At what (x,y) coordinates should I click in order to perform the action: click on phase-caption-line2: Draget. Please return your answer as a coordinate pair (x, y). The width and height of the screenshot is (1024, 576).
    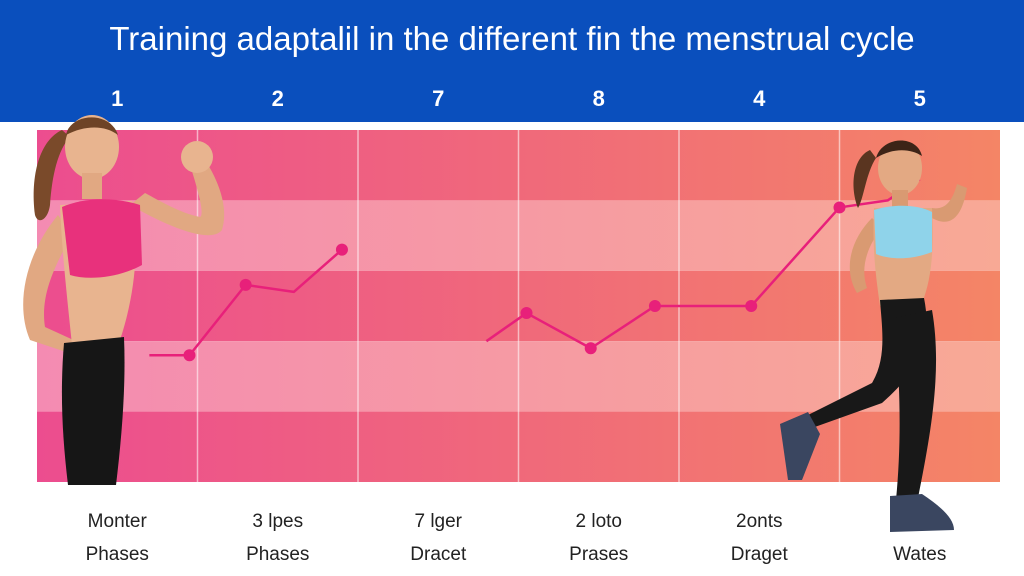
    Looking at the image, I should click on (759, 554).